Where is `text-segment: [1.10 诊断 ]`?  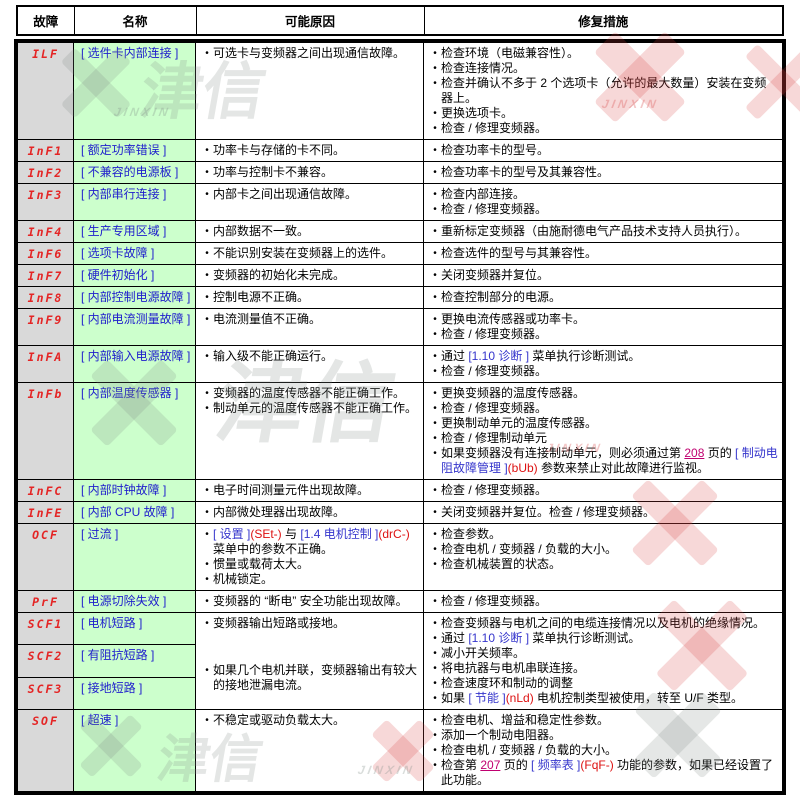 text-segment: [1.10 诊断 ] is located at coordinates (499, 356).